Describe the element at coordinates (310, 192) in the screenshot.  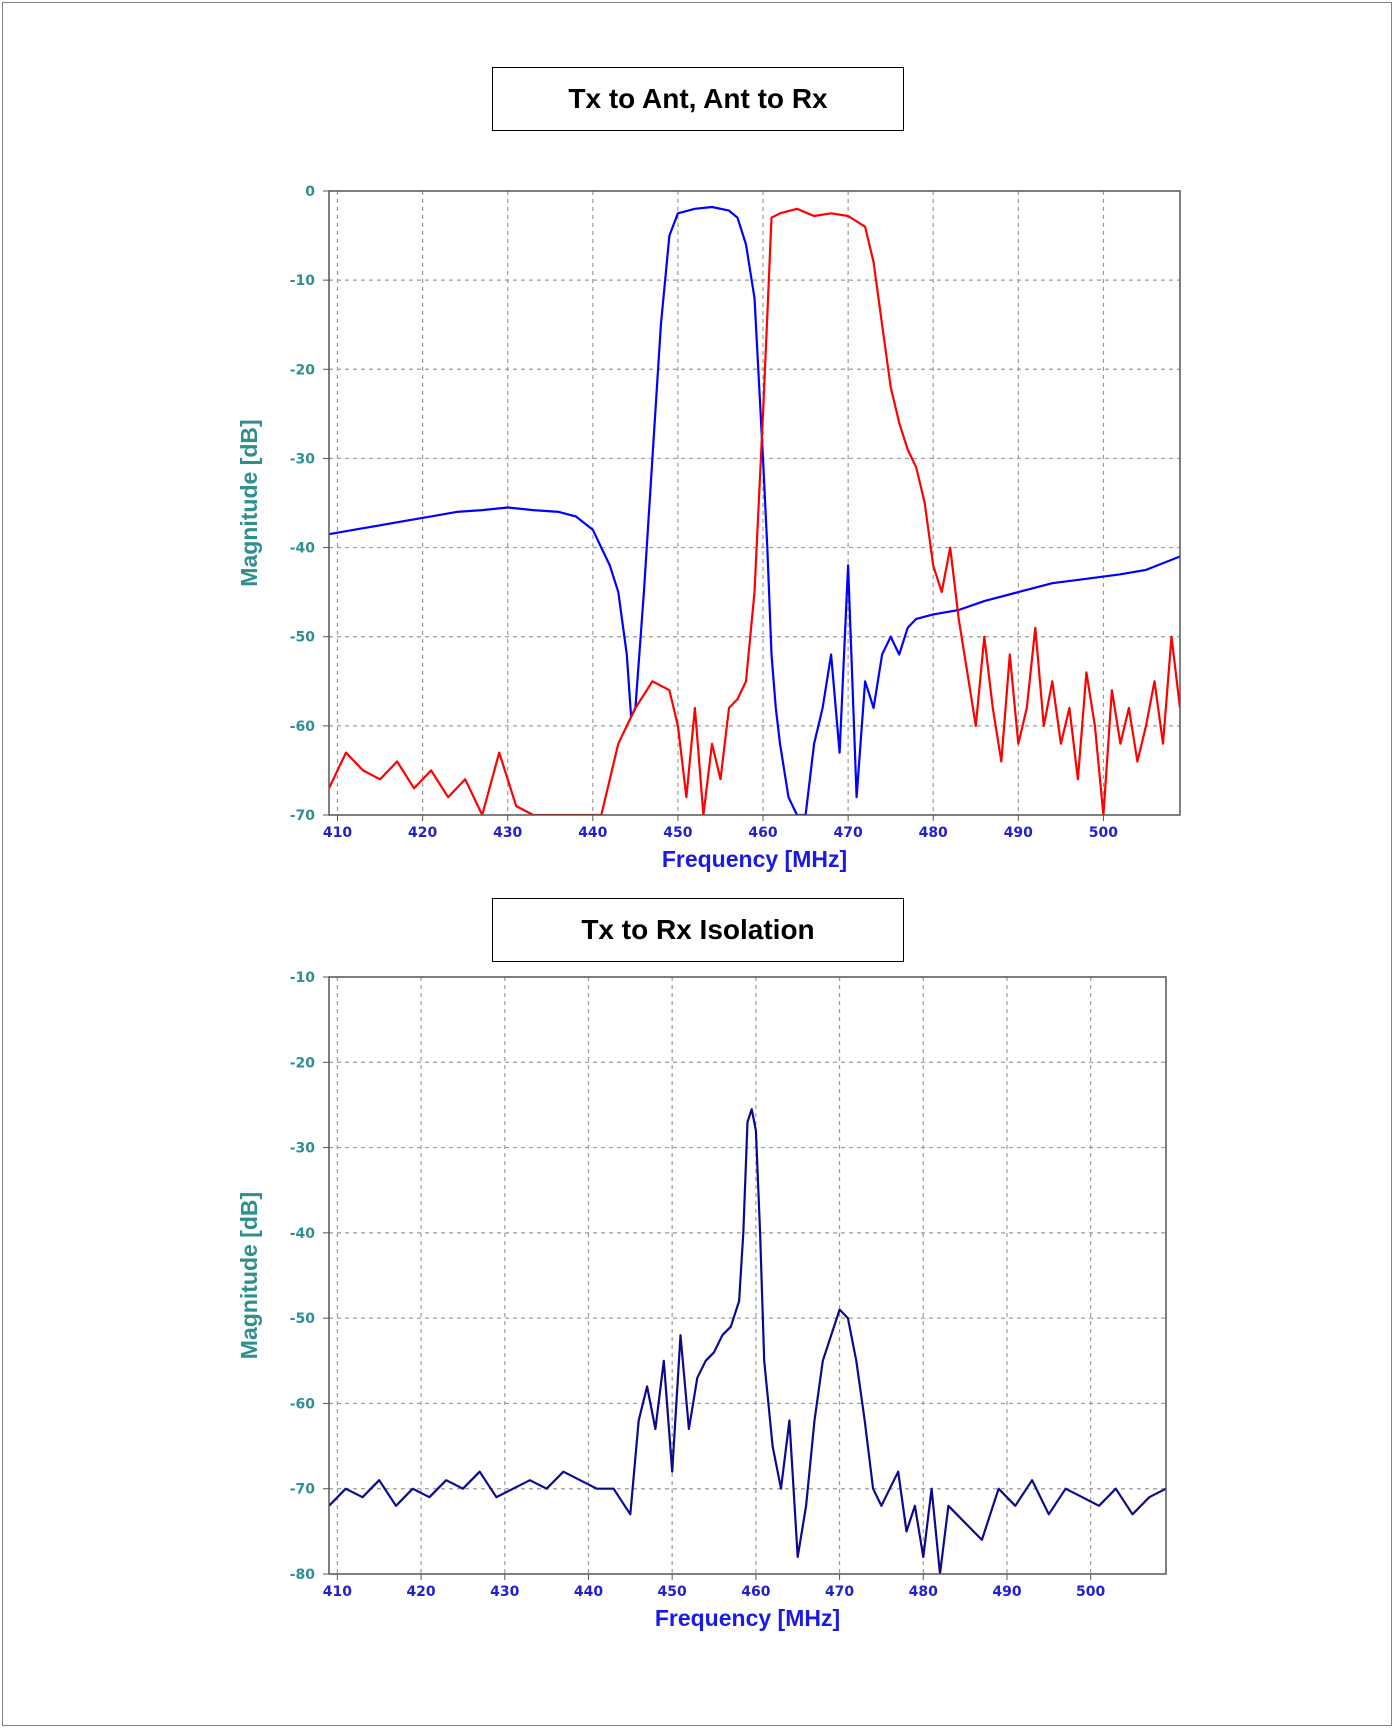
I see `y-tick-label: 0` at that location.